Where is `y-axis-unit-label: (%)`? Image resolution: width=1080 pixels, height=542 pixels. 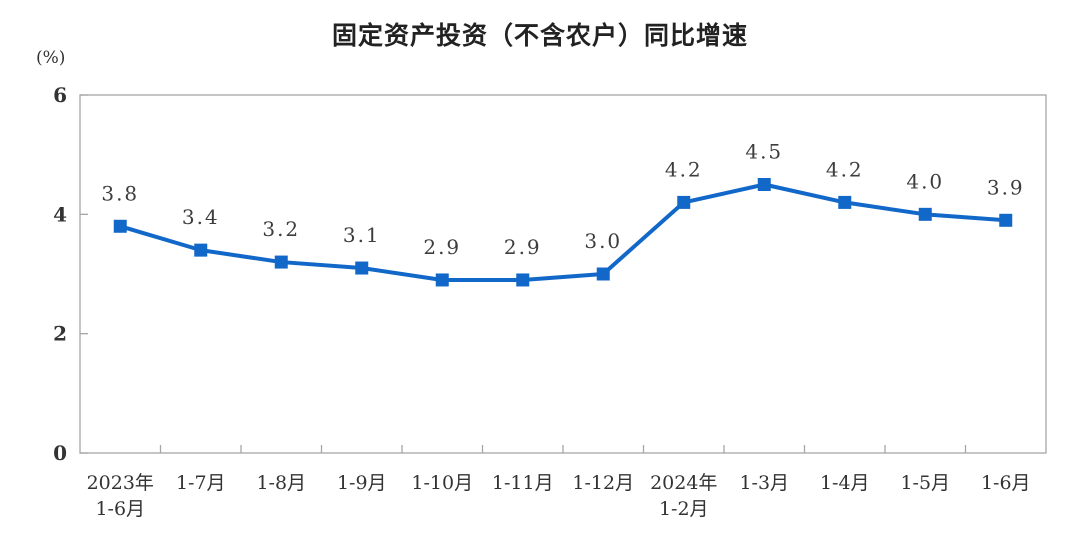
y-axis-unit-label: (%) is located at coordinates (51, 58).